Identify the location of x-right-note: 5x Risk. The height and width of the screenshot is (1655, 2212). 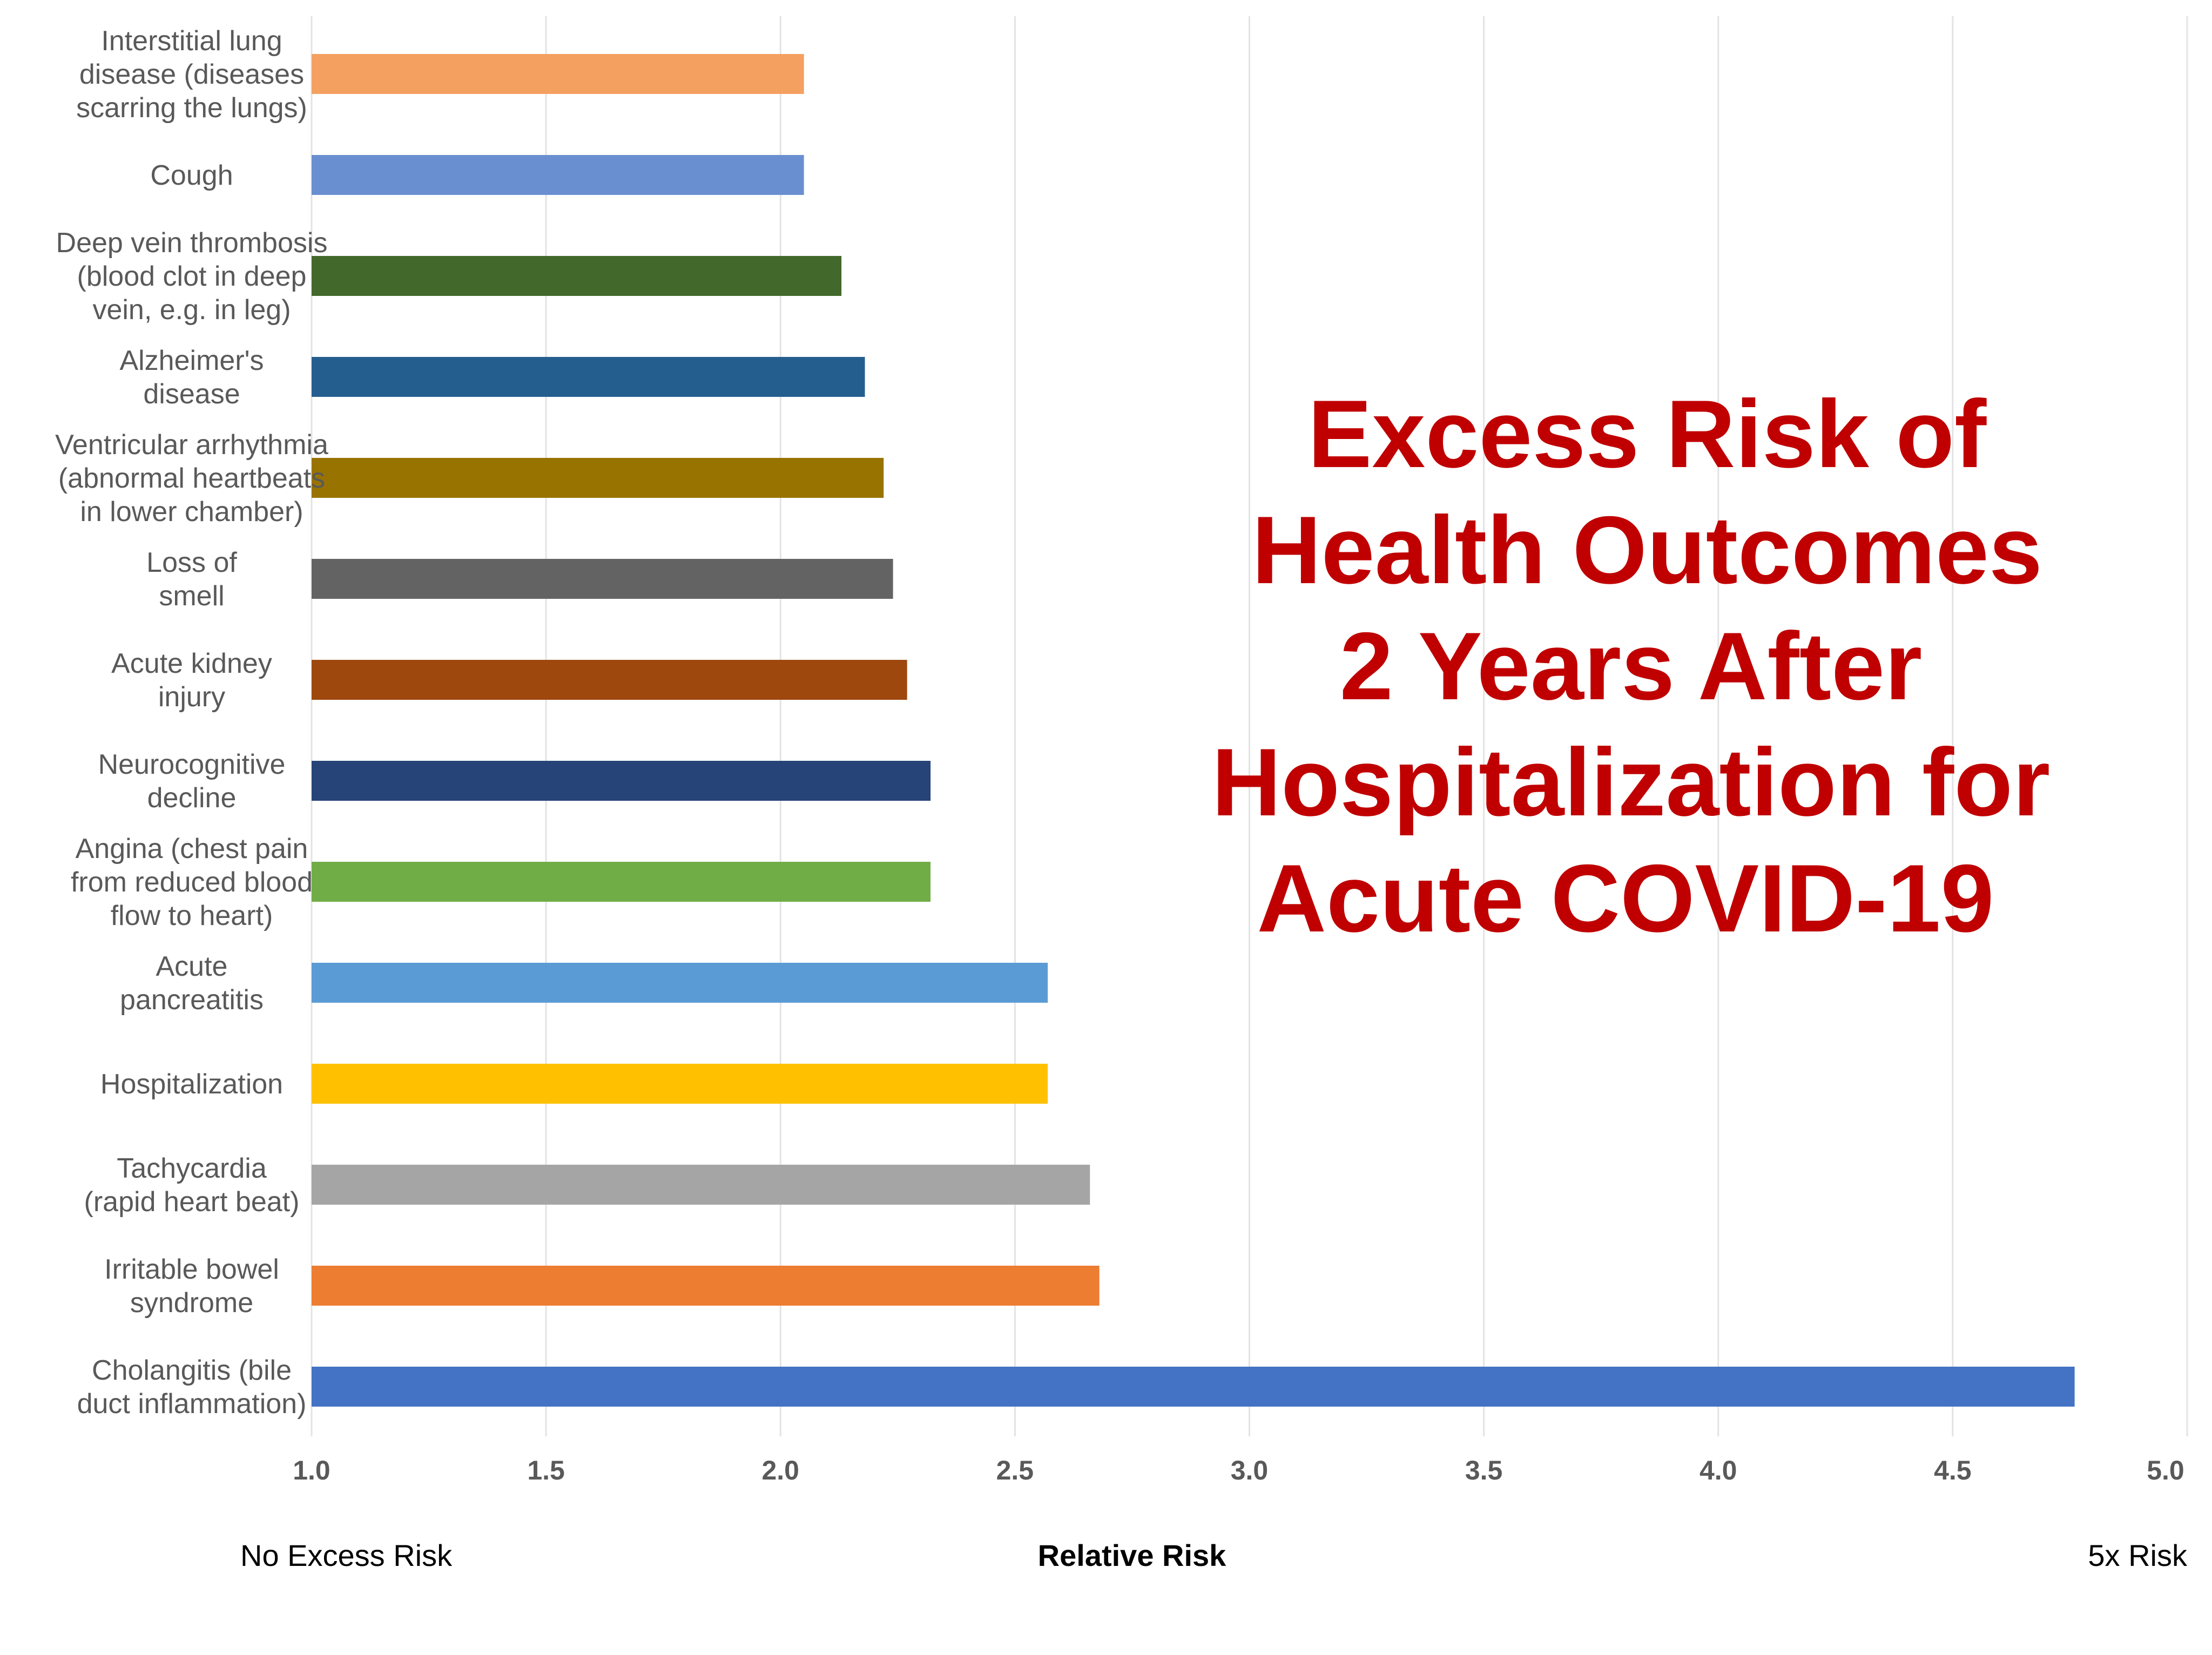
(2138, 1555).